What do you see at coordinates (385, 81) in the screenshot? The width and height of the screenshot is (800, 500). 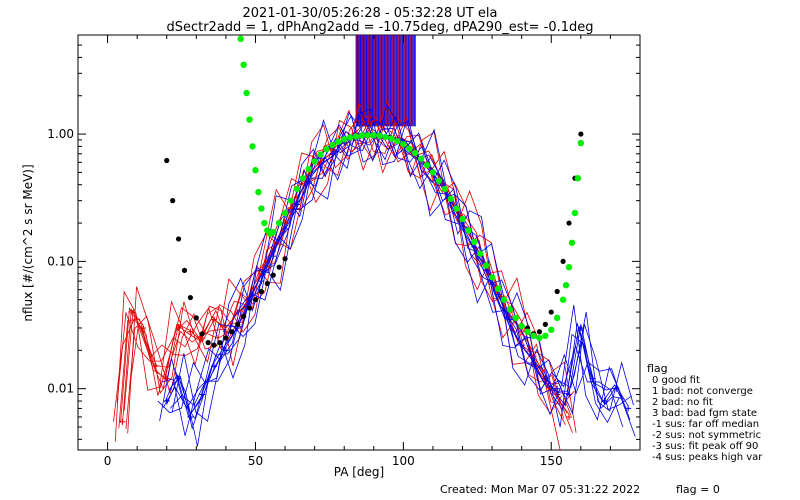 I see `vertical-line-bundle` at bounding box center [385, 81].